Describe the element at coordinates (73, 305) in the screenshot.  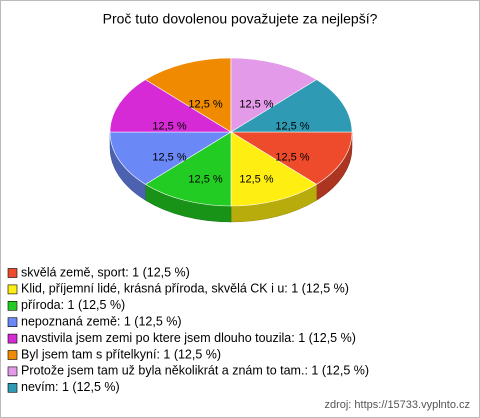
I see `legend-label: příroda: 1 (12,5 %)` at that location.